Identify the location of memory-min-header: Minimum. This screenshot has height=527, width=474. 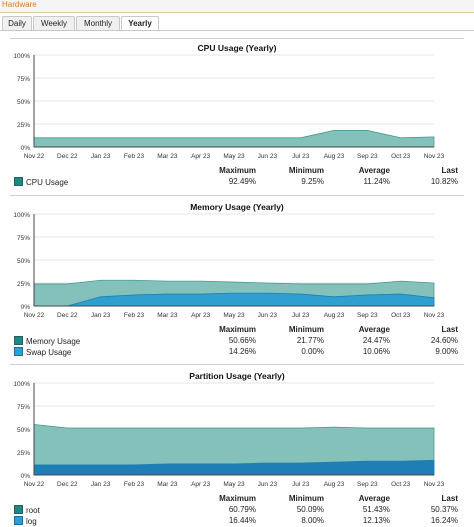
(306, 329).